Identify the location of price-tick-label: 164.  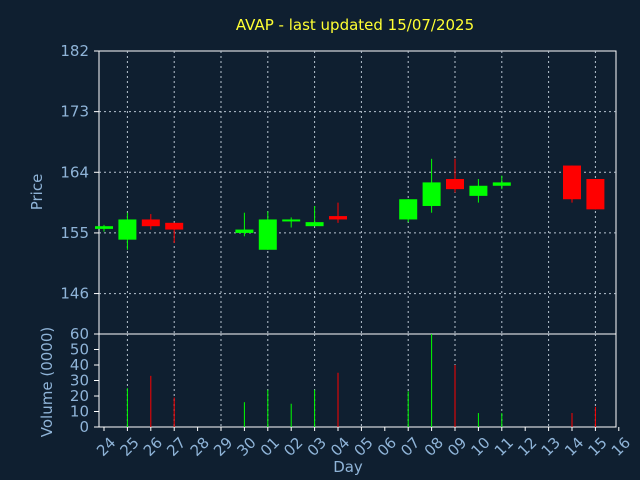
(74, 172).